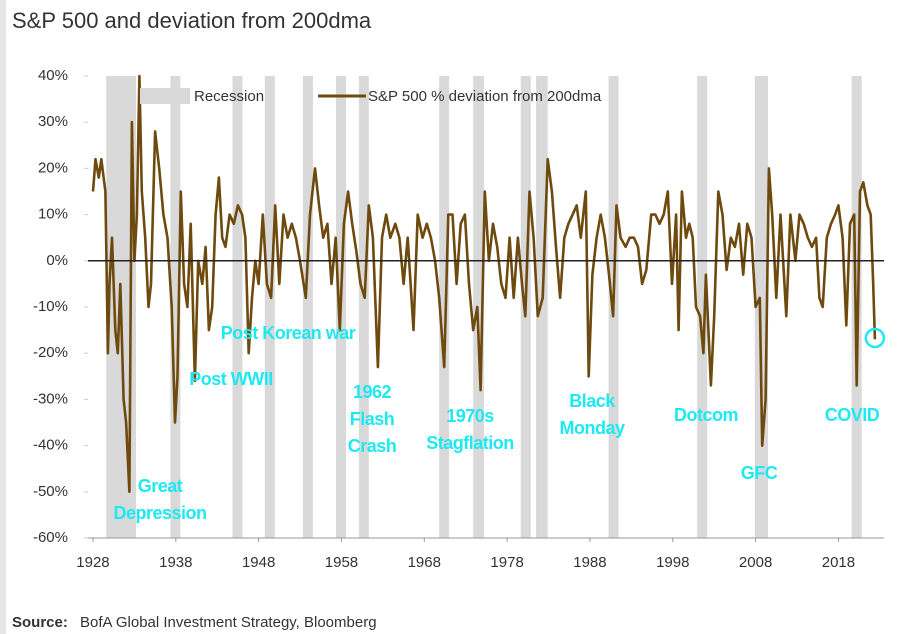  What do you see at coordinates (470, 443) in the screenshot?
I see `annotation: Stagflation` at bounding box center [470, 443].